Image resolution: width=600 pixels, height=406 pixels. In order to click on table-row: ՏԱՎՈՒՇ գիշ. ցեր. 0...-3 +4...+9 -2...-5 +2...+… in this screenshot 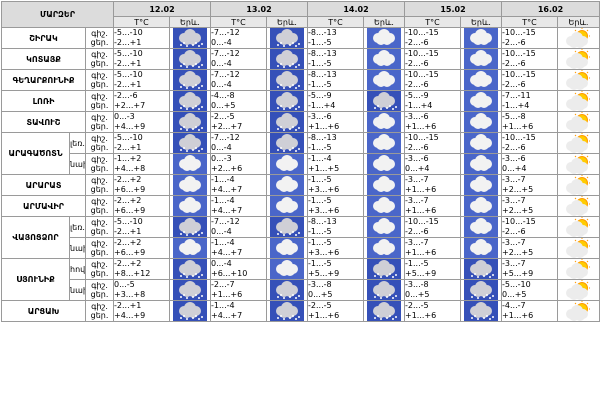, I will do `click(300, 122)`.